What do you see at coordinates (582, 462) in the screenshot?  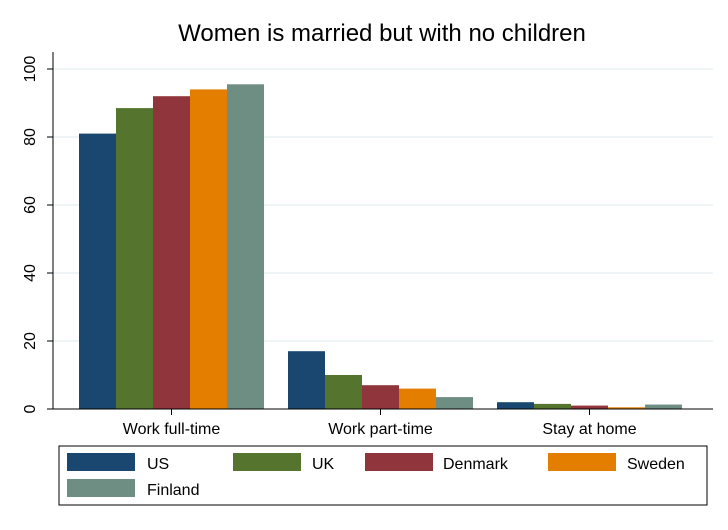 I see `legend-swatch-sweden` at bounding box center [582, 462].